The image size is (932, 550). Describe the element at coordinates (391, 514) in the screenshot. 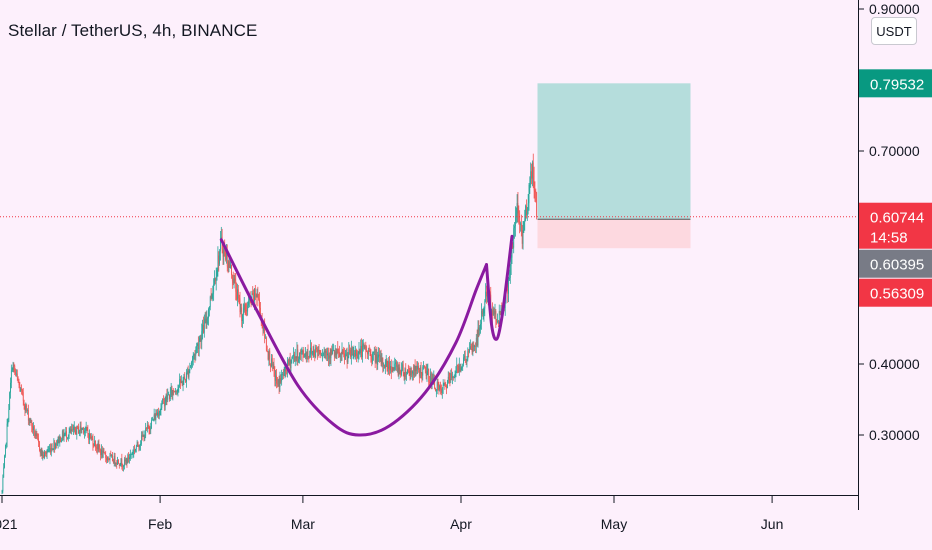

I see `time-axis: 2021 Feb Mar Apr May Jun` at that location.